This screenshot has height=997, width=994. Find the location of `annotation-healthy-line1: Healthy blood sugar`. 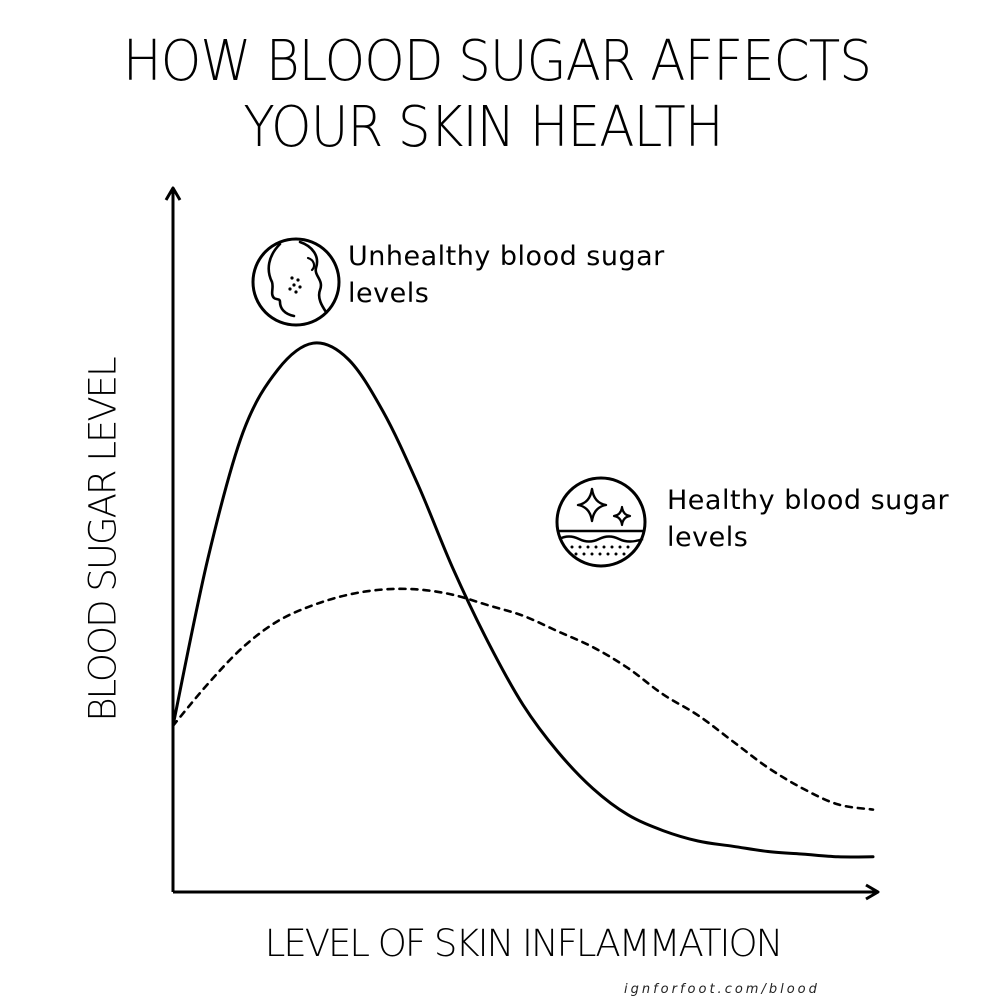

annotation-healthy-line1: Healthy blood sugar is located at coordinates (808, 500).